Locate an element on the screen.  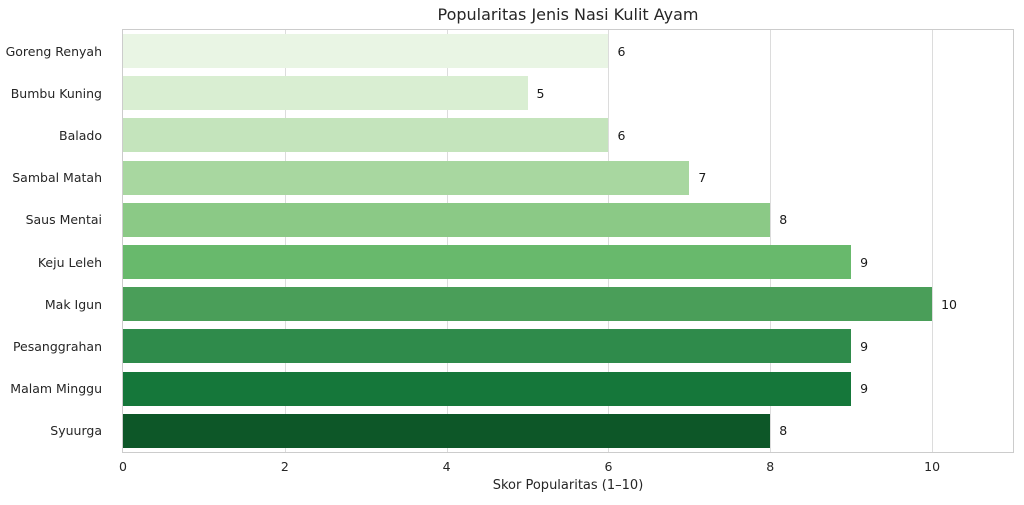
category-label: Mak Igun is located at coordinates (73, 304).